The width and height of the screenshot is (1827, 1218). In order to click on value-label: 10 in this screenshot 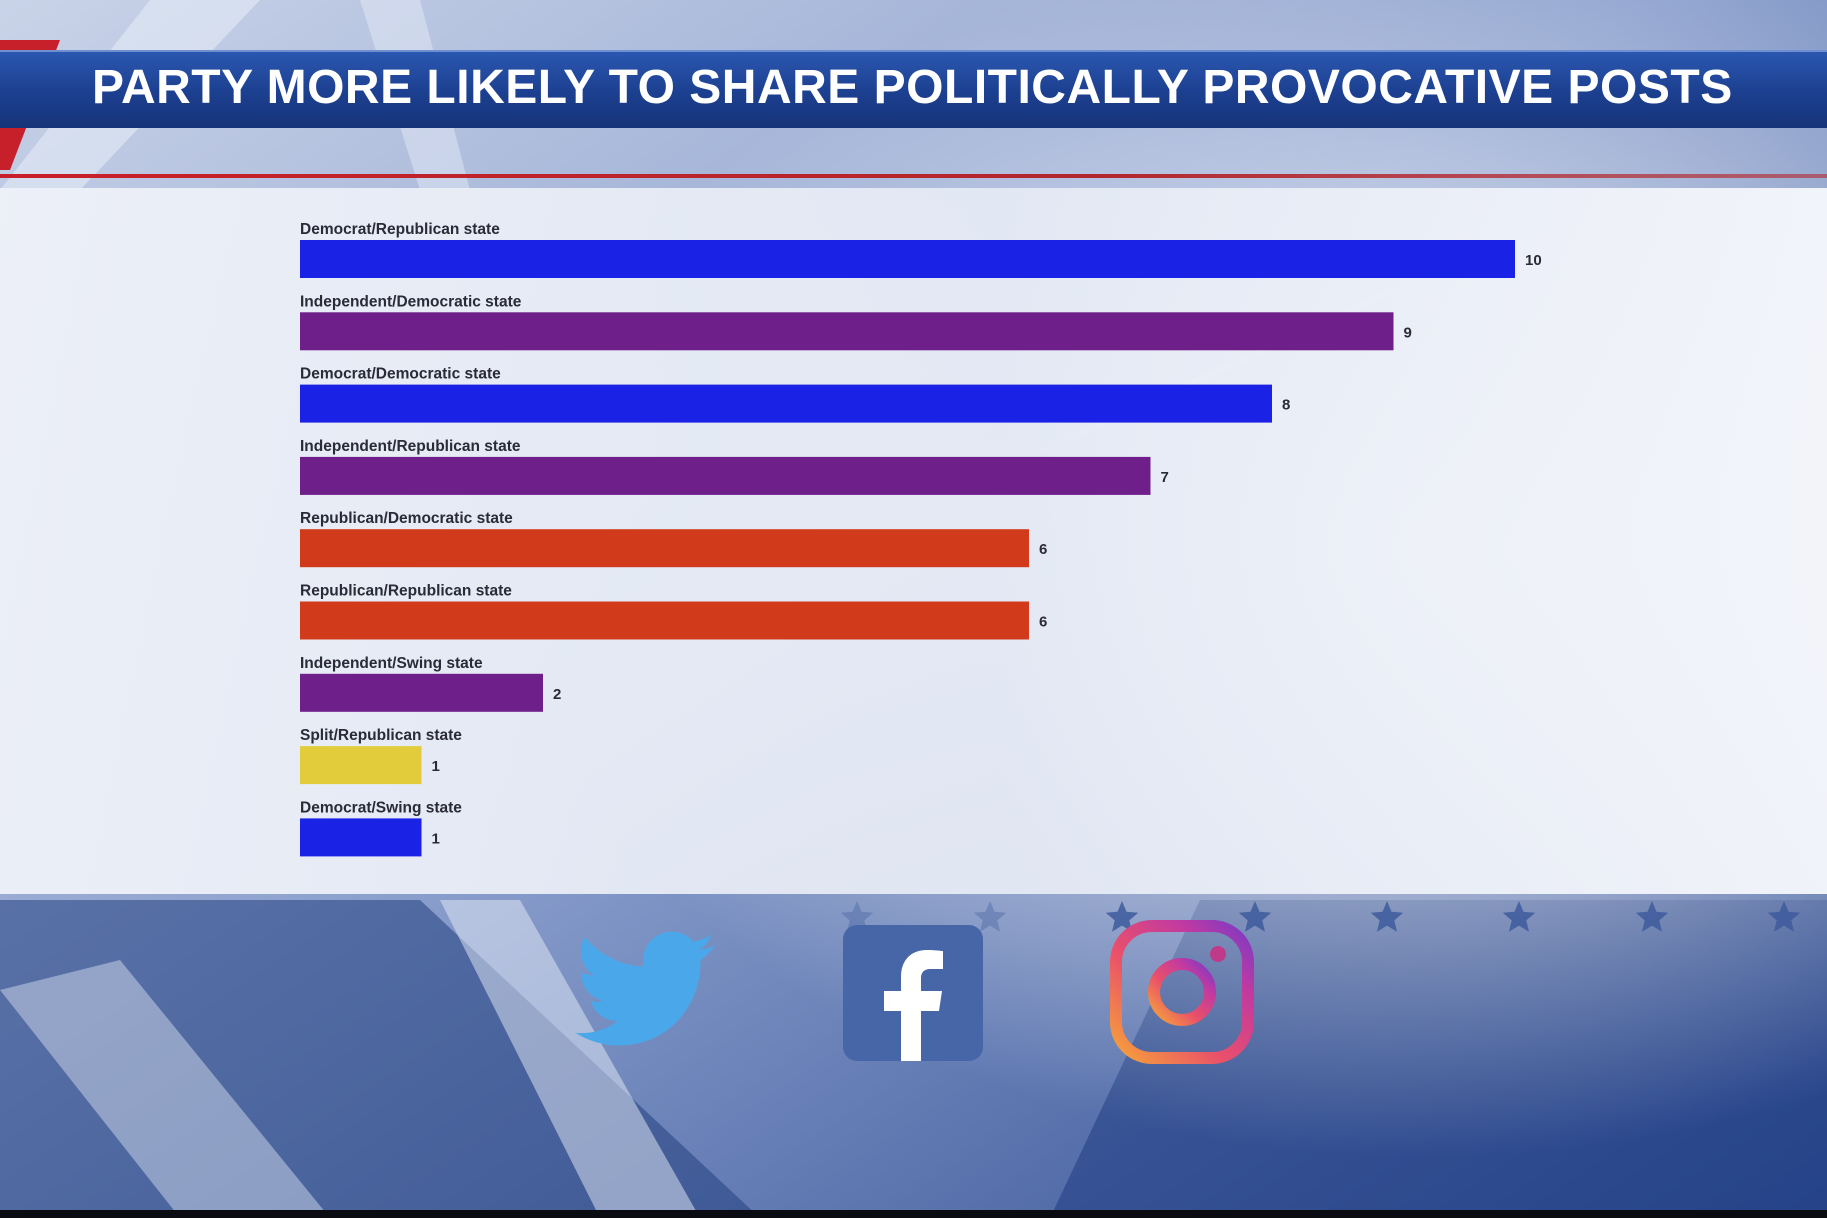, I will do `click(1533, 260)`.